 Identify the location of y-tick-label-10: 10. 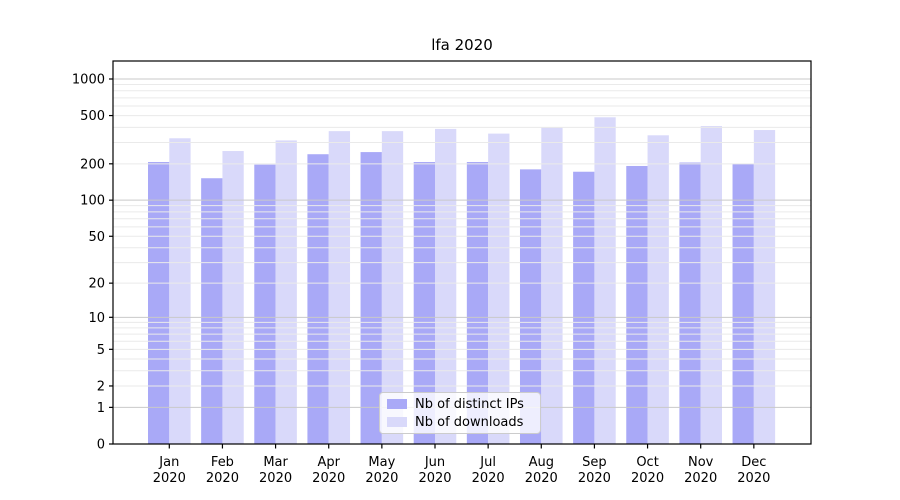
(96, 318).